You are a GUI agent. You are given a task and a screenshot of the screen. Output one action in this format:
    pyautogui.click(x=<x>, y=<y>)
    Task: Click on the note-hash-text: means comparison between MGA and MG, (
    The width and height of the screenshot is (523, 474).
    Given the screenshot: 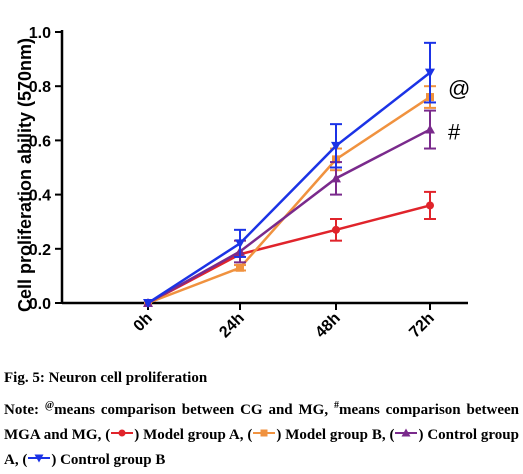 What is the action you would take?
    pyautogui.click(x=262, y=422)
    